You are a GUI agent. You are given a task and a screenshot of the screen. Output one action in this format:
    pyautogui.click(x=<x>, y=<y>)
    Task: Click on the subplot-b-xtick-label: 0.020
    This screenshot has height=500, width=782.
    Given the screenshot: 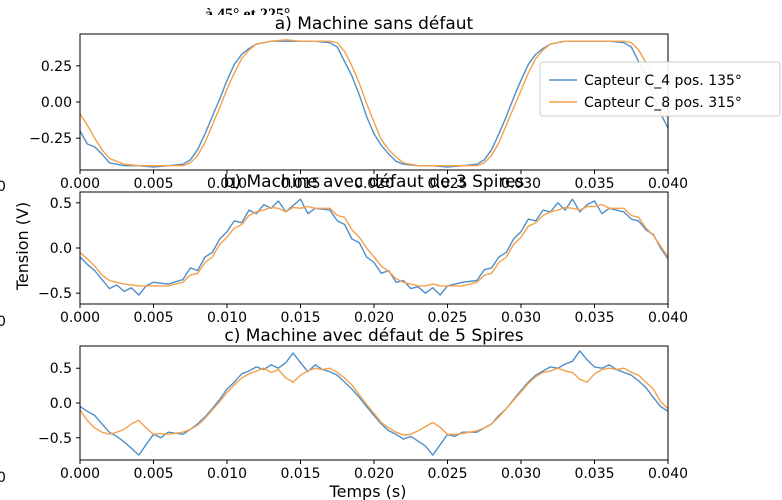 What is the action you would take?
    pyautogui.click(x=374, y=318)
    